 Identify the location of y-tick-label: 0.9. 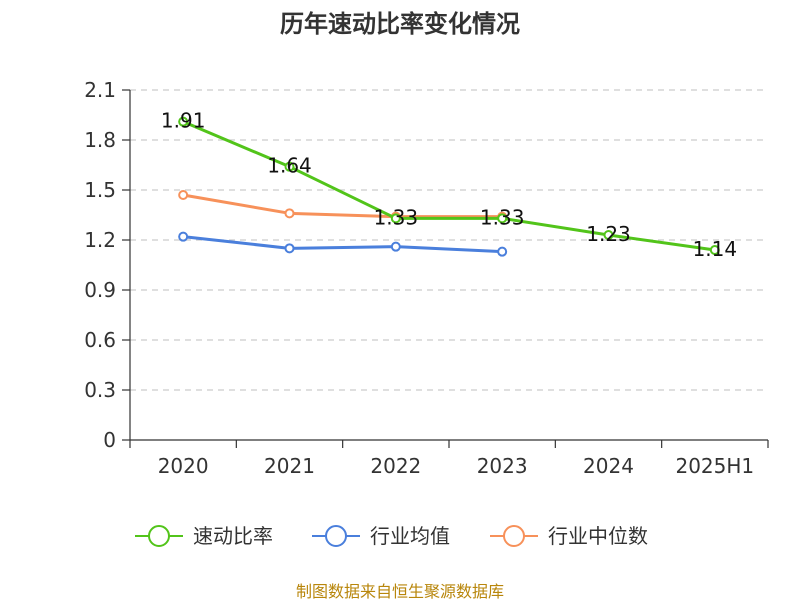
(100, 290).